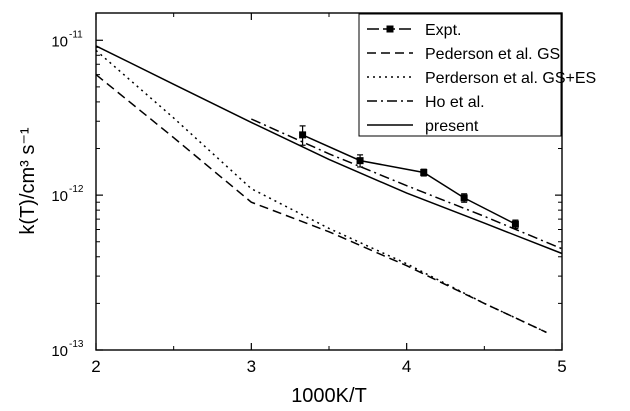 The height and width of the screenshot is (411, 630). Describe the element at coordinates (251, 366) in the screenshot. I see `x-tick-label: 3` at that location.